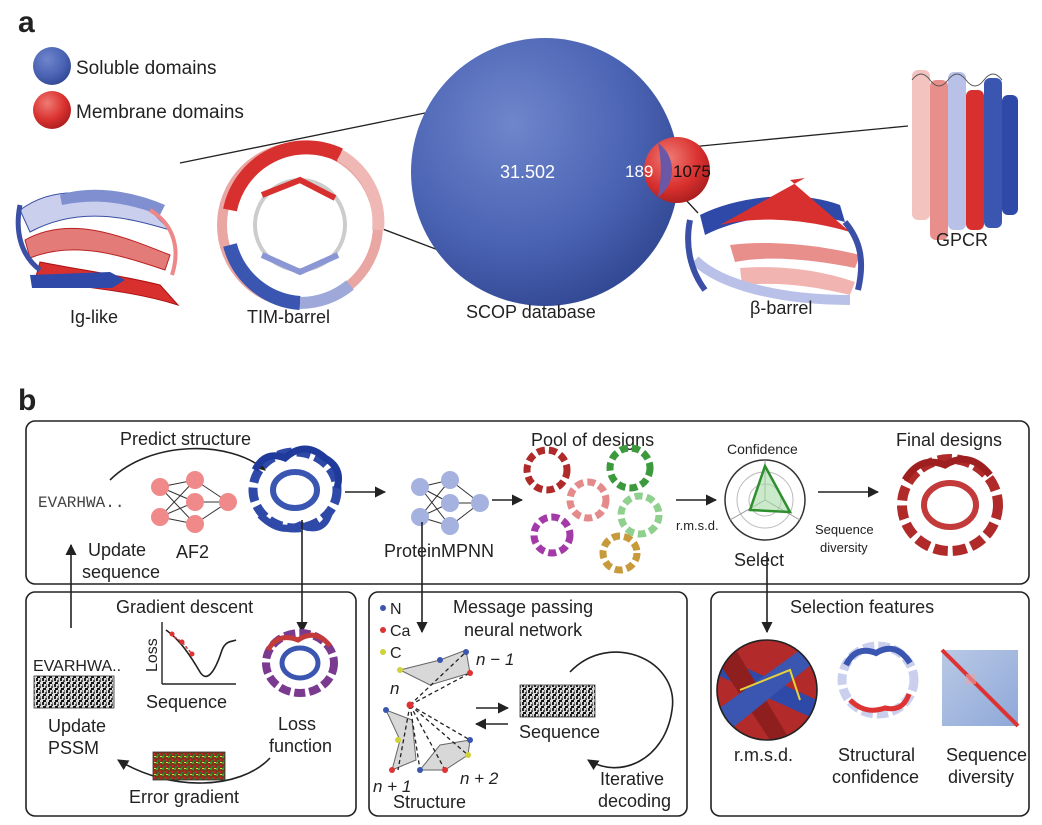 Image resolution: width=1042 pixels, height=825 pixels. What do you see at coordinates (192, 552) in the screenshot?
I see `af2-label: AF2` at bounding box center [192, 552].